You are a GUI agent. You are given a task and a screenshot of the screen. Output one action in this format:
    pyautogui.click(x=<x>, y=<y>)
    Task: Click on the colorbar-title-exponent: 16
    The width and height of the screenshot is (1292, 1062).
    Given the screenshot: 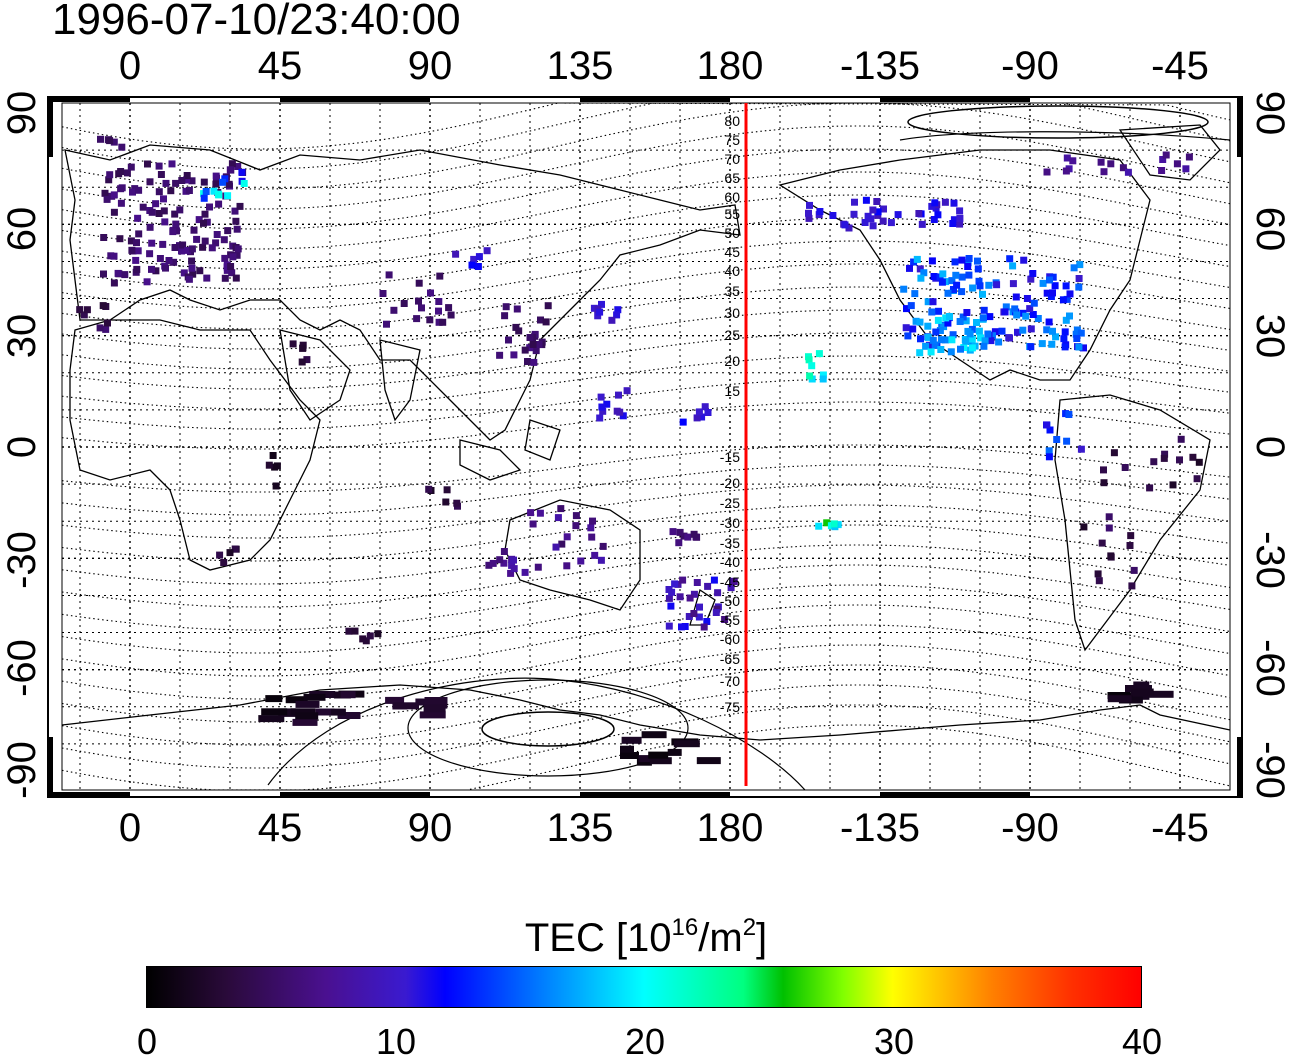 What is the action you would take?
    pyautogui.click(x=685, y=927)
    